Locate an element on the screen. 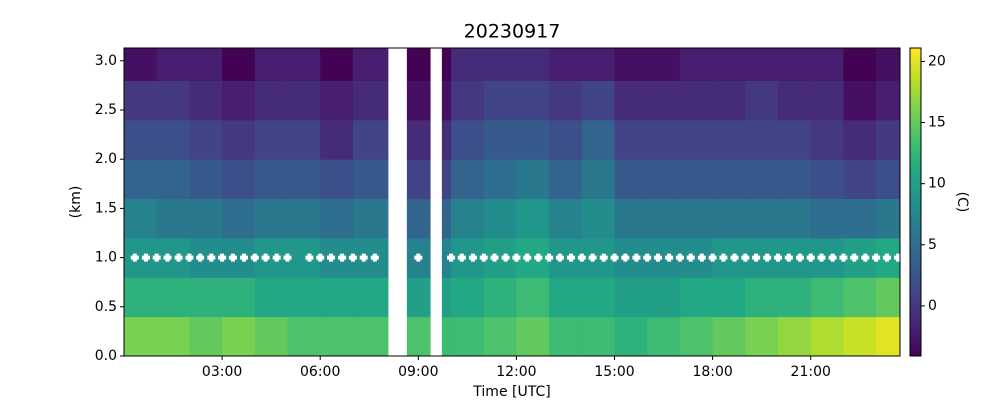 Image resolution: width=1000 pixels, height=400 pixels. x-tick-label: 12:00 is located at coordinates (516, 372).